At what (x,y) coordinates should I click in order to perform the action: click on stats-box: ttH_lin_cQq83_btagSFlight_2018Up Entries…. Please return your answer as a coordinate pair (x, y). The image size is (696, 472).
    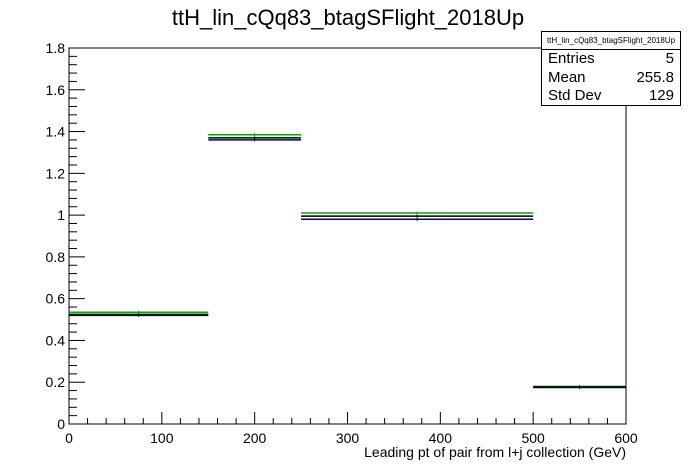
    Looking at the image, I should click on (611, 68).